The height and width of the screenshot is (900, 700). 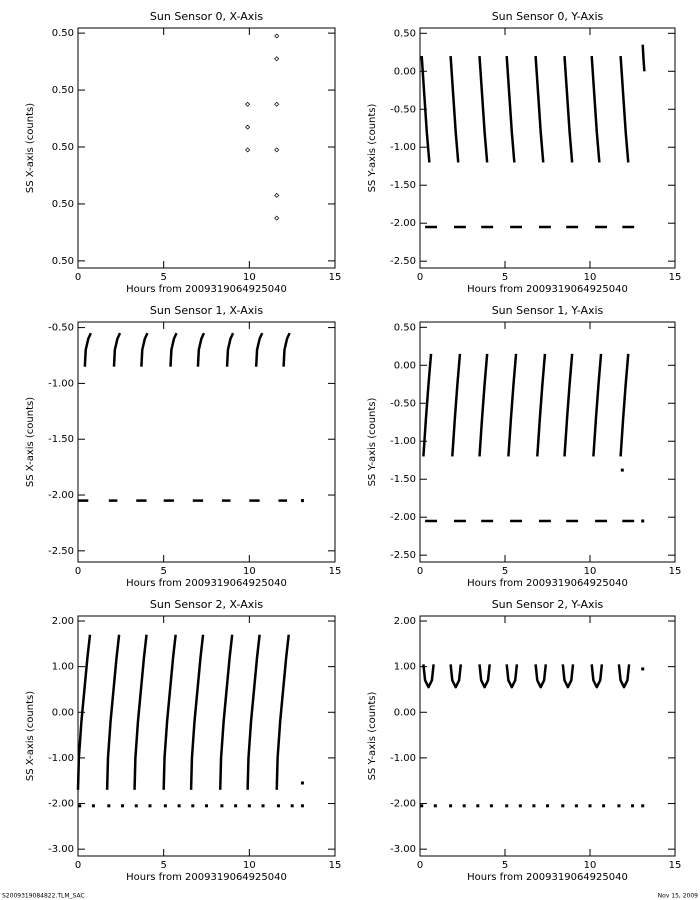 What do you see at coordinates (206, 604) in the screenshot?
I see `chart-title: Sun Sensor 2, X-Axis` at bounding box center [206, 604].